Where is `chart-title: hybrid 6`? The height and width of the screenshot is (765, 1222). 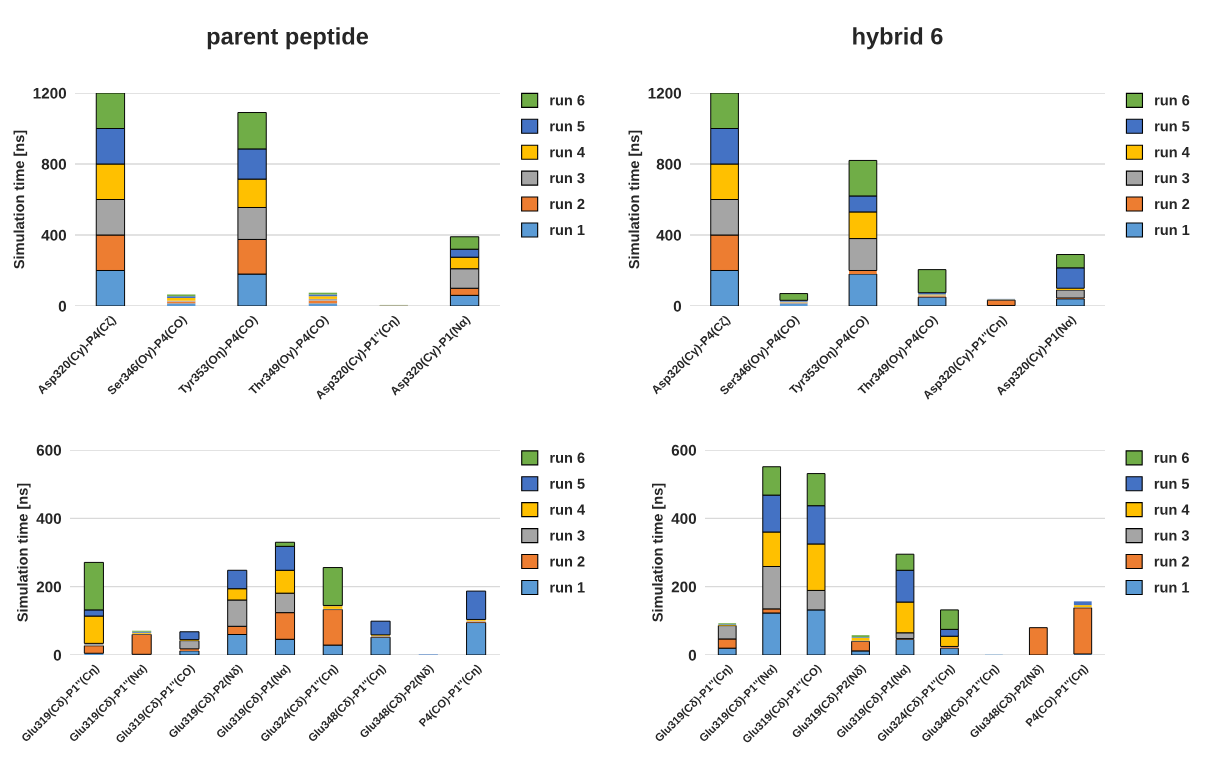
chart-title: hybrid 6 is located at coordinates (898, 38).